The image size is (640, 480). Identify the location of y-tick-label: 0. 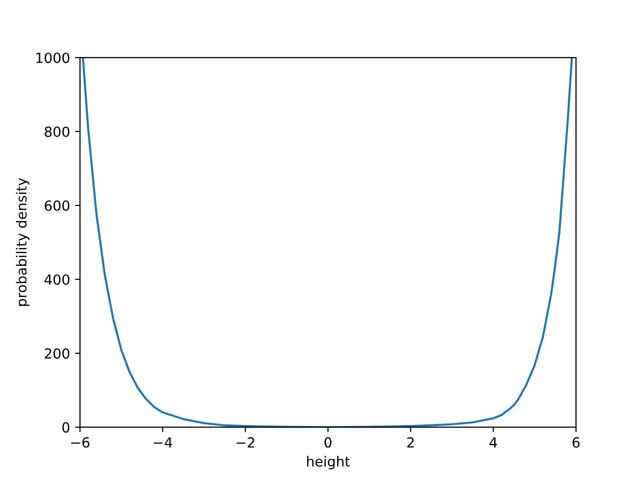
(66, 427).